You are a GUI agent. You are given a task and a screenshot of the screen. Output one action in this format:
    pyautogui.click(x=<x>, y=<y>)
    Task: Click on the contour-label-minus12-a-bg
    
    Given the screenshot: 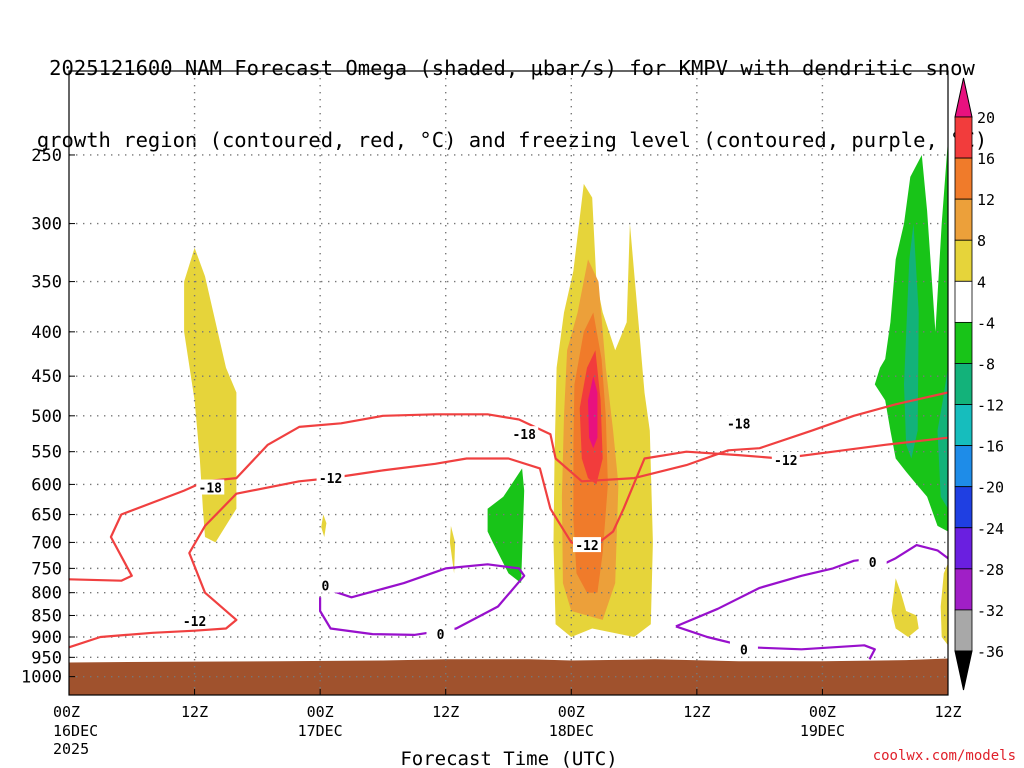 What is the action you would take?
    pyautogui.click(x=194, y=620)
    